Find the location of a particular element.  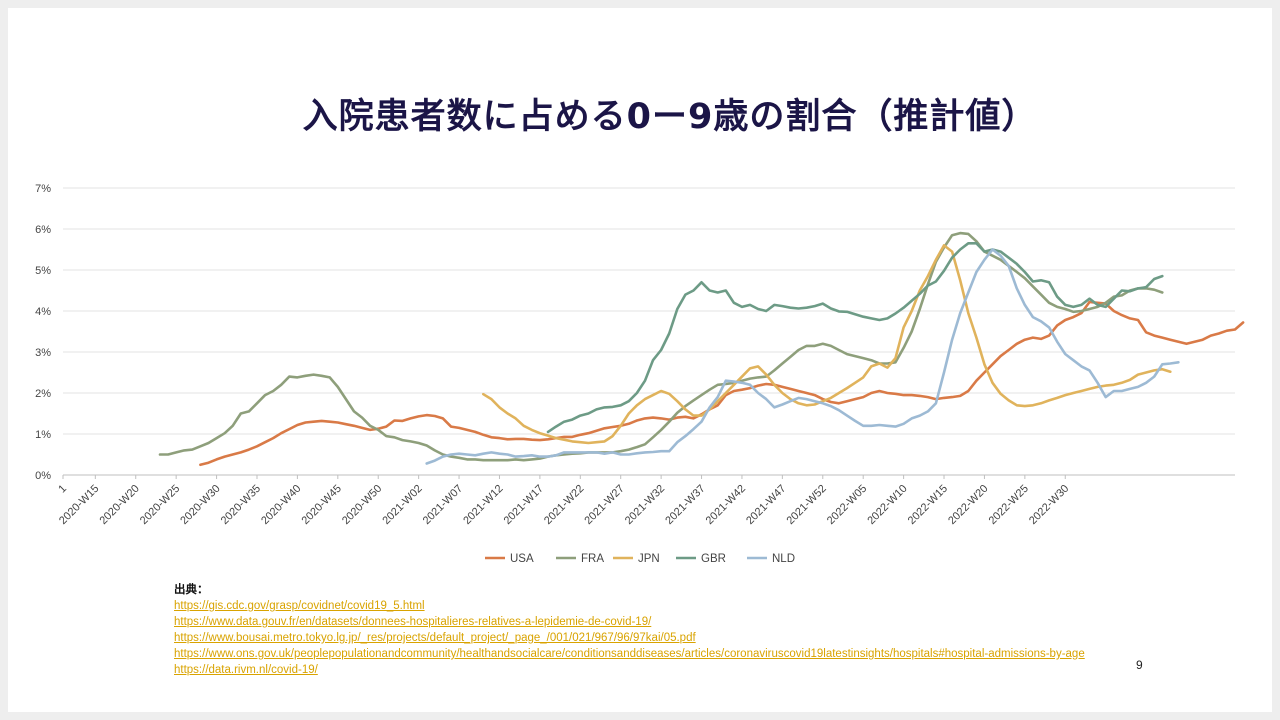

y-tick-label: 4% is located at coordinates (43, 312).